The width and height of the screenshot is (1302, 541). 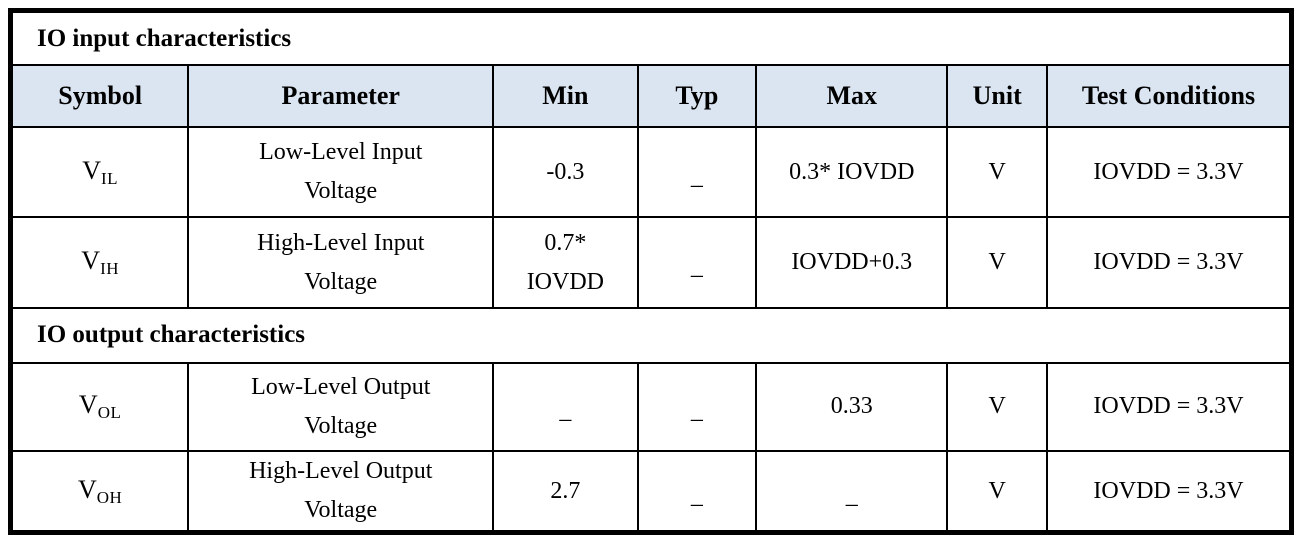 What do you see at coordinates (852, 490) in the screenshot?
I see `cell-max: –` at bounding box center [852, 490].